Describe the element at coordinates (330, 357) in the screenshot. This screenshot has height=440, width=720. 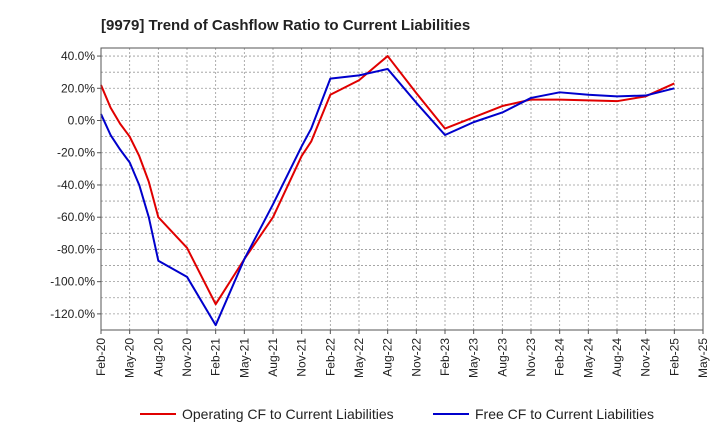
I see `x-tick-label: Feb-22` at that location.